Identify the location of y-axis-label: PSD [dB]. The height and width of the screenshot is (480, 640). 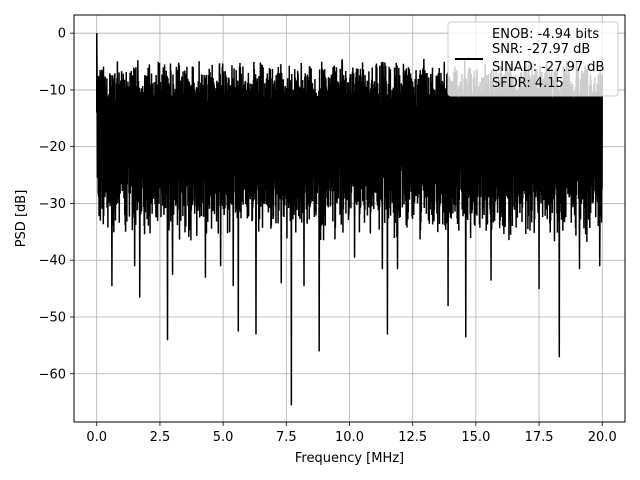
(21, 219).